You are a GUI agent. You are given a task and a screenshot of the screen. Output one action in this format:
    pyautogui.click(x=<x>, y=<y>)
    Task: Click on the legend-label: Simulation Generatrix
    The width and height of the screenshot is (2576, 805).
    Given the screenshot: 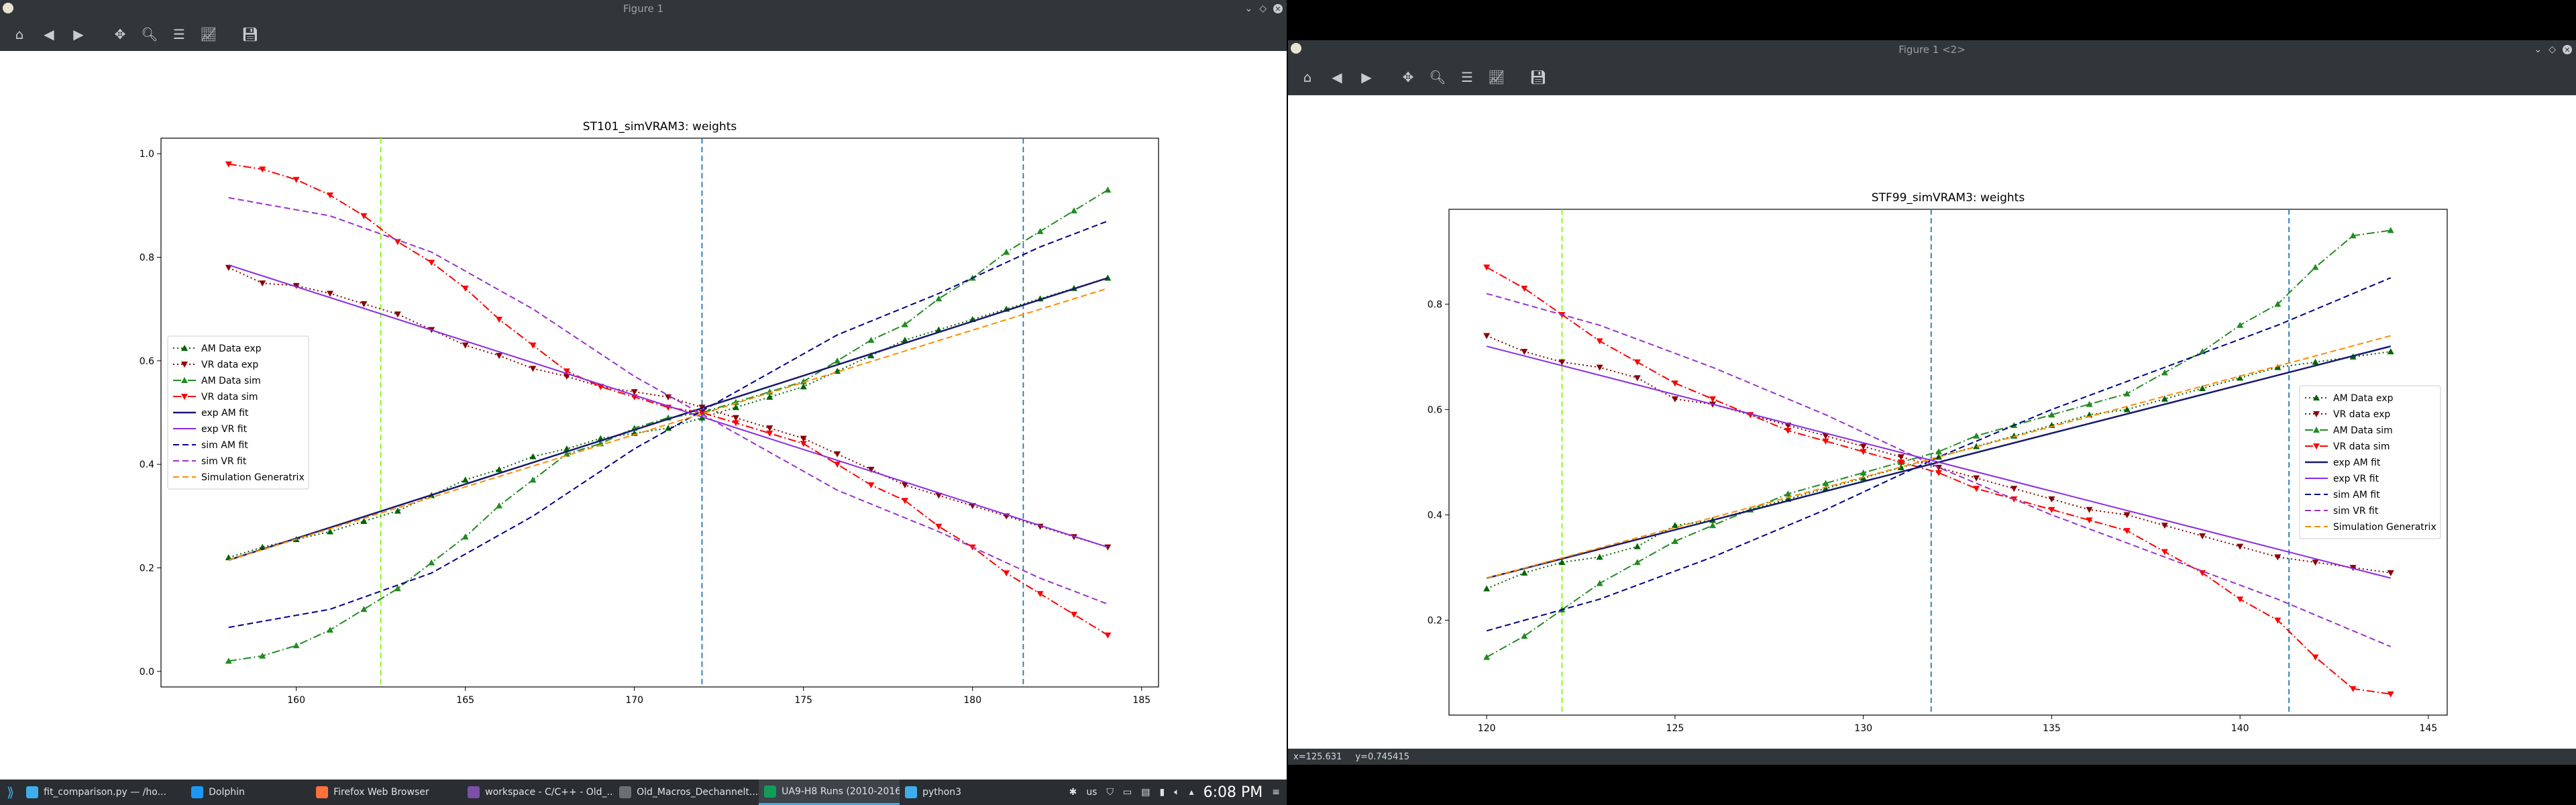 What is the action you would take?
    pyautogui.click(x=253, y=477)
    